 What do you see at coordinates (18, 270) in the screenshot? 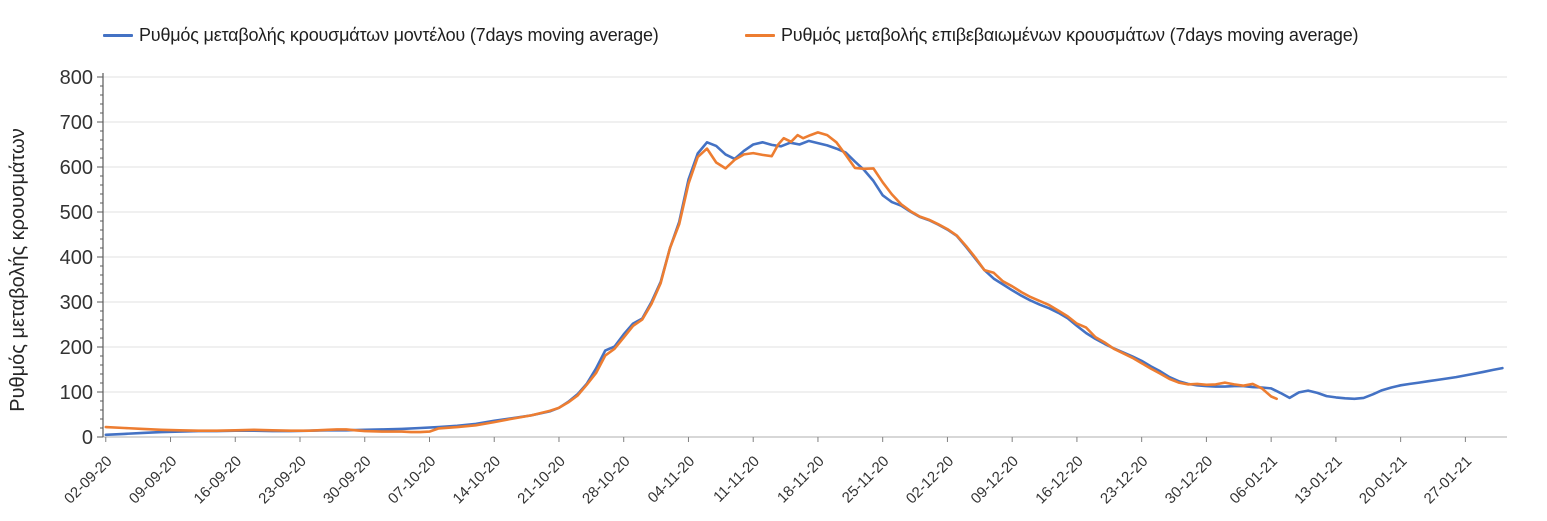
I see `y-axis-title: Ρυθμός μεταβολής κρουσμάτων` at bounding box center [18, 270].